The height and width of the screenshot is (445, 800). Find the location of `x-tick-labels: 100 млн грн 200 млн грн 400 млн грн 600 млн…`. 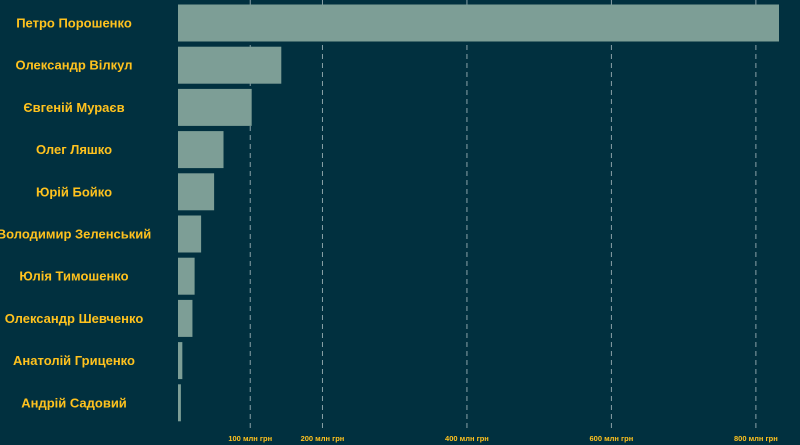

x-tick-labels: 100 млн грн 200 млн грн 400 млн грн 600 млн… is located at coordinates (502, 438).